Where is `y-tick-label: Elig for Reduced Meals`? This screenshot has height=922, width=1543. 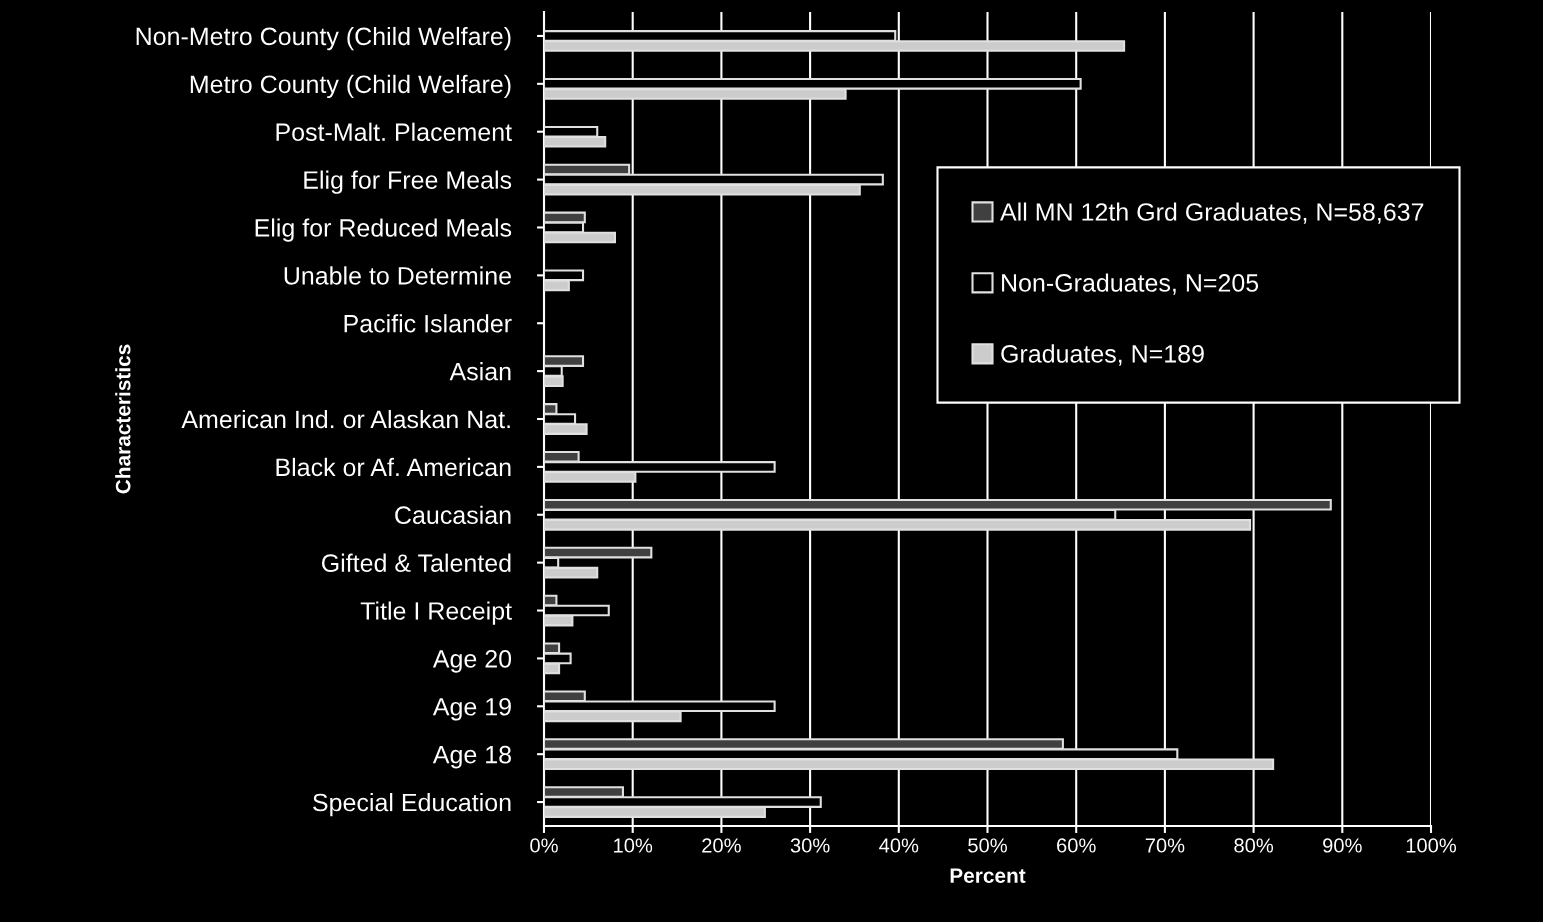
y-tick-label: Elig for Reduced Meals is located at coordinates (383, 230).